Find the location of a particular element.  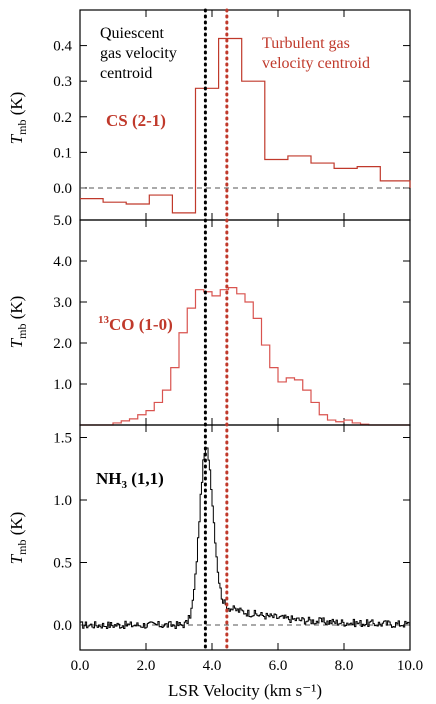

panel-cs-ytick-label: 0.1 is located at coordinates (62, 153).